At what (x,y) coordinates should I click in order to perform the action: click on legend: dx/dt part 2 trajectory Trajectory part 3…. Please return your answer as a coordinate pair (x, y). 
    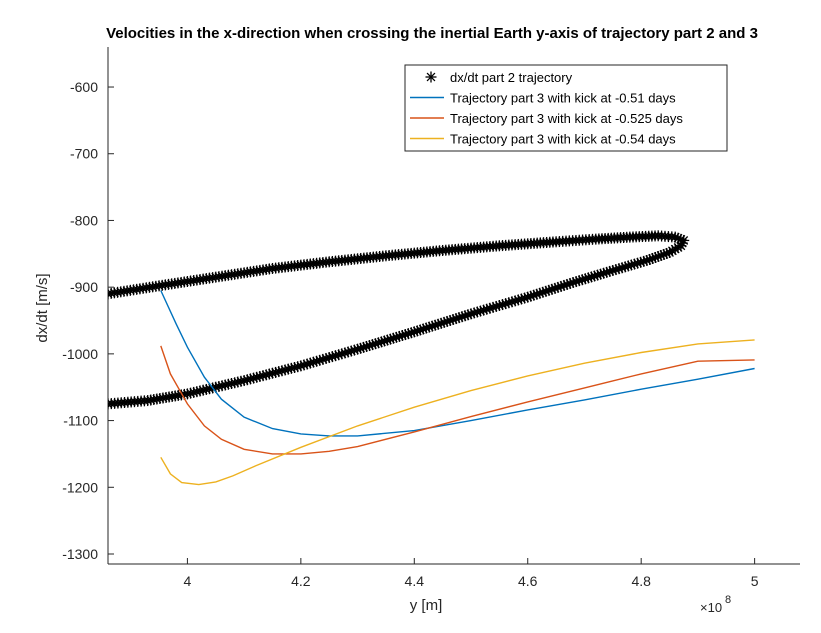
    Looking at the image, I should click on (566, 108).